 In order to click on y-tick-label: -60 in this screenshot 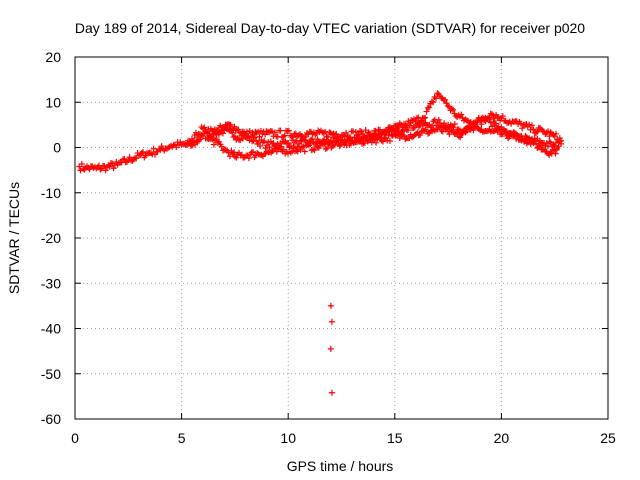, I will do `click(51, 419)`.